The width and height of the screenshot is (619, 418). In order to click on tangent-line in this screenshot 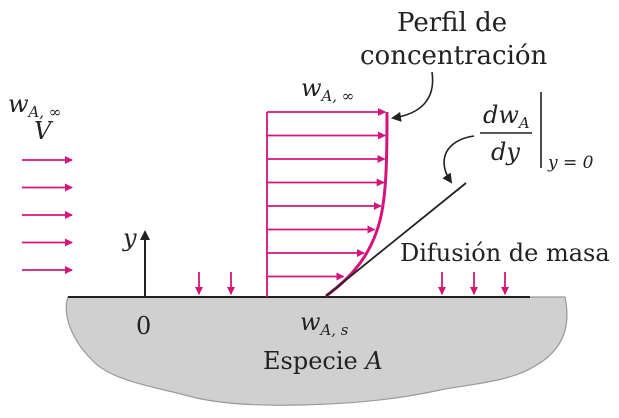, I will do `click(396, 239)`.